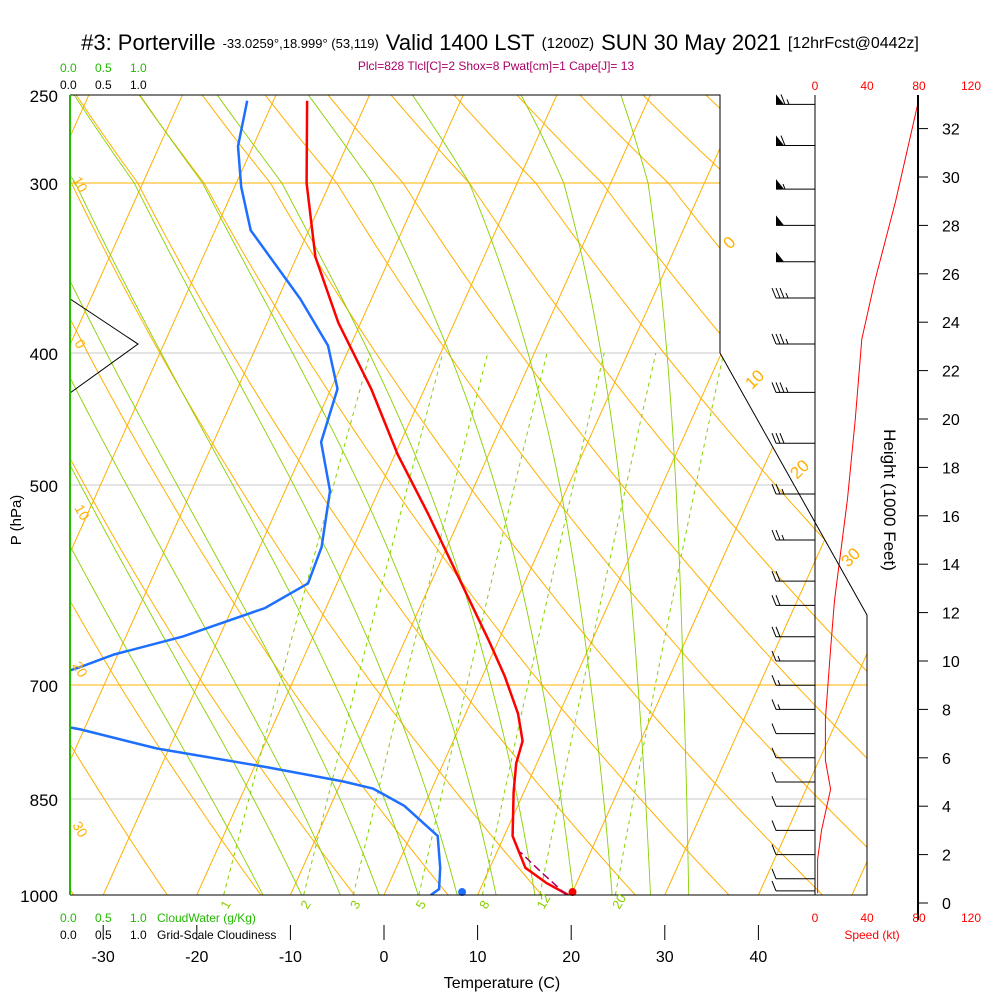 The width and height of the screenshot is (1000, 1000). I want to click on speed-tick-label-bottom: 80, so click(919, 918).